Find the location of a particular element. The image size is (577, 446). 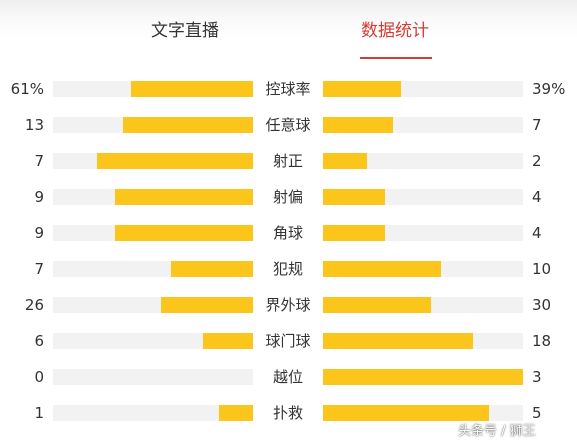

stat-label: 犯规 is located at coordinates (287, 269).